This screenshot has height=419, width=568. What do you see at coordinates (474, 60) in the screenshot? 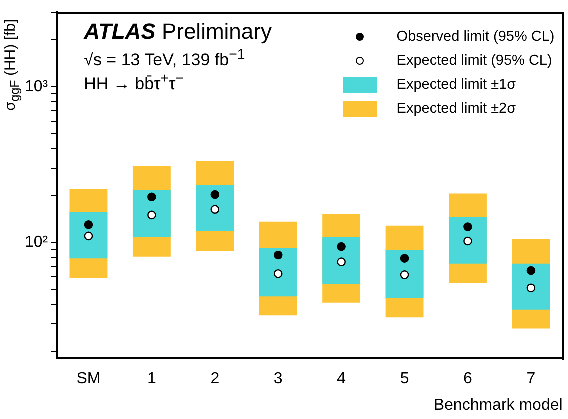
I see `legend-label: Expected limit (95% CL)` at bounding box center [474, 60].